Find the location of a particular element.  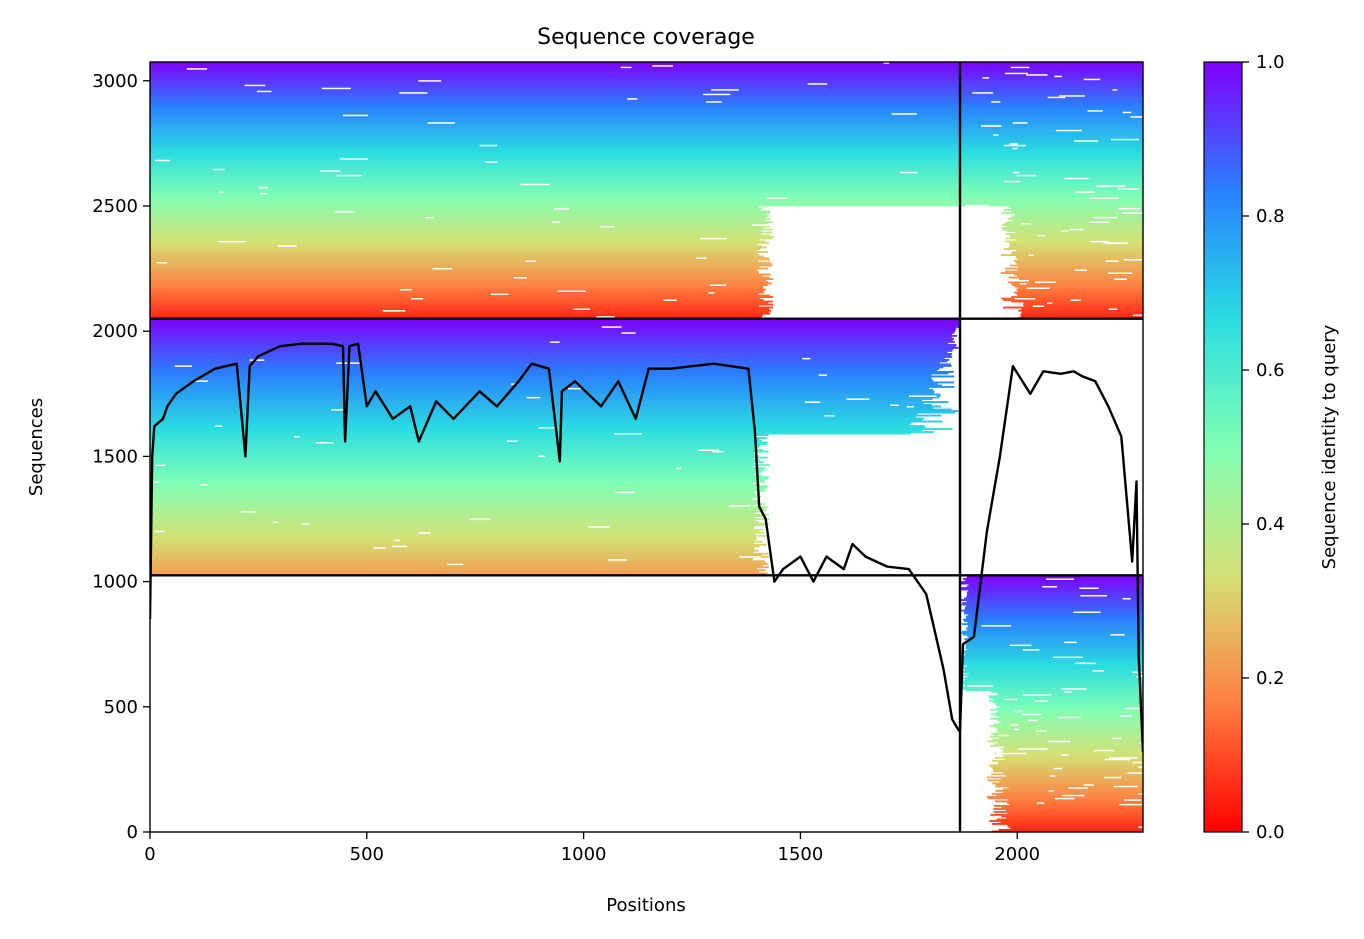

heatmap-block is located at coordinates (1051, 703).